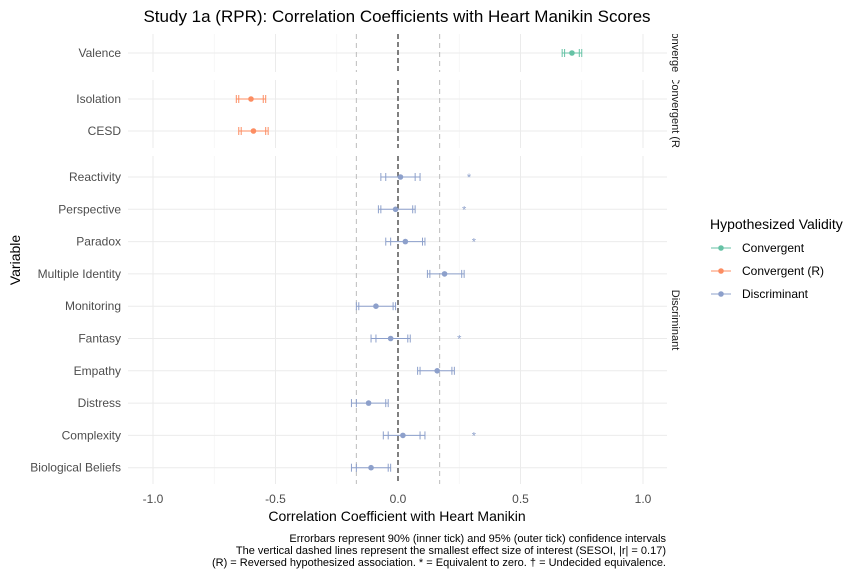 The image size is (864, 576). I want to click on legend-title: Hypothesized Validity, so click(776, 224).